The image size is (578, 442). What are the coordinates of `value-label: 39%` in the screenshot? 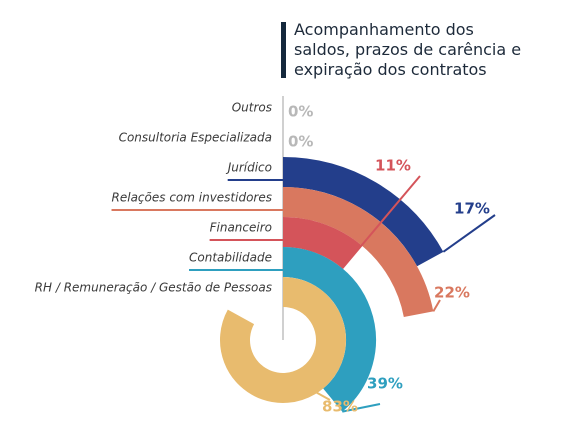 It's located at (385, 384).